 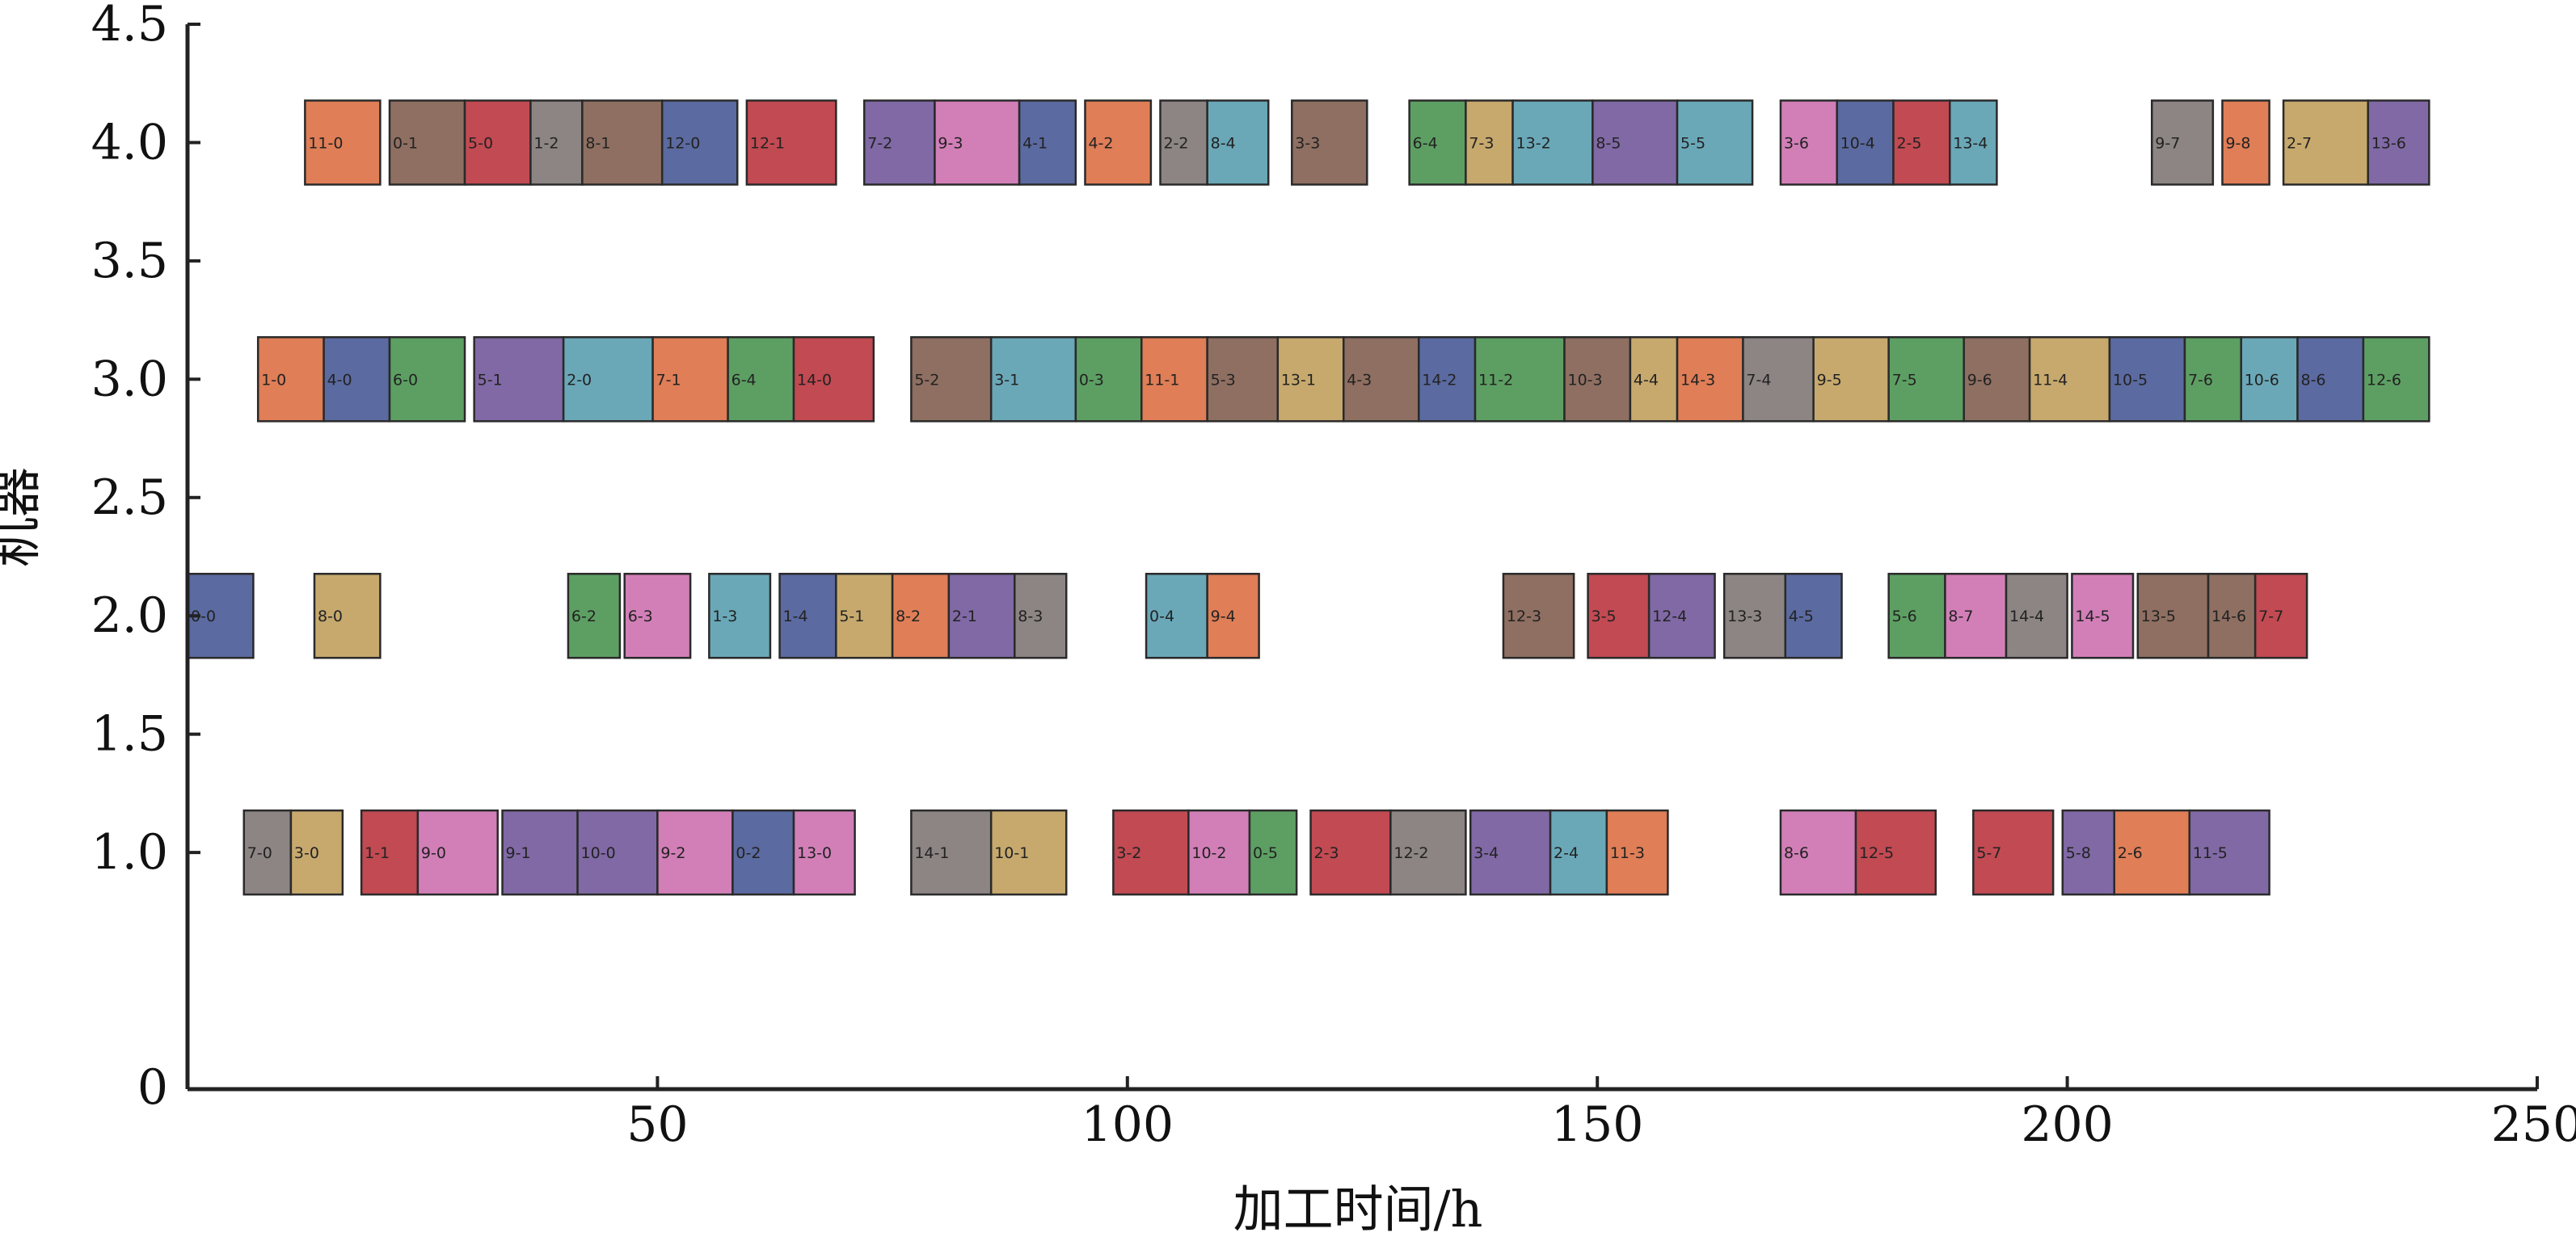 I want to click on task-bar: 10-0, so click(x=617, y=852).